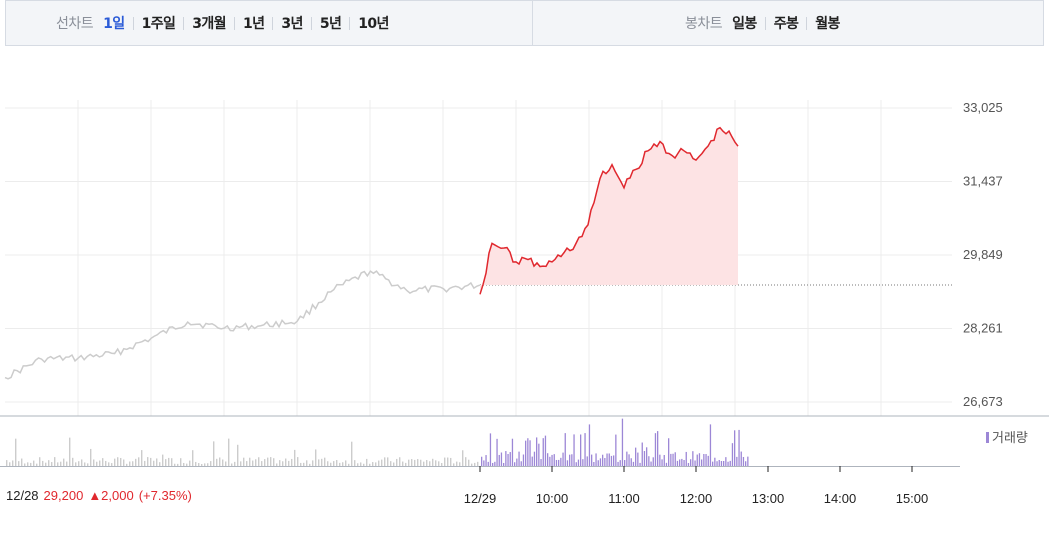 This screenshot has width=1049, height=534. I want to click on today-price-line, so click(609, 210).